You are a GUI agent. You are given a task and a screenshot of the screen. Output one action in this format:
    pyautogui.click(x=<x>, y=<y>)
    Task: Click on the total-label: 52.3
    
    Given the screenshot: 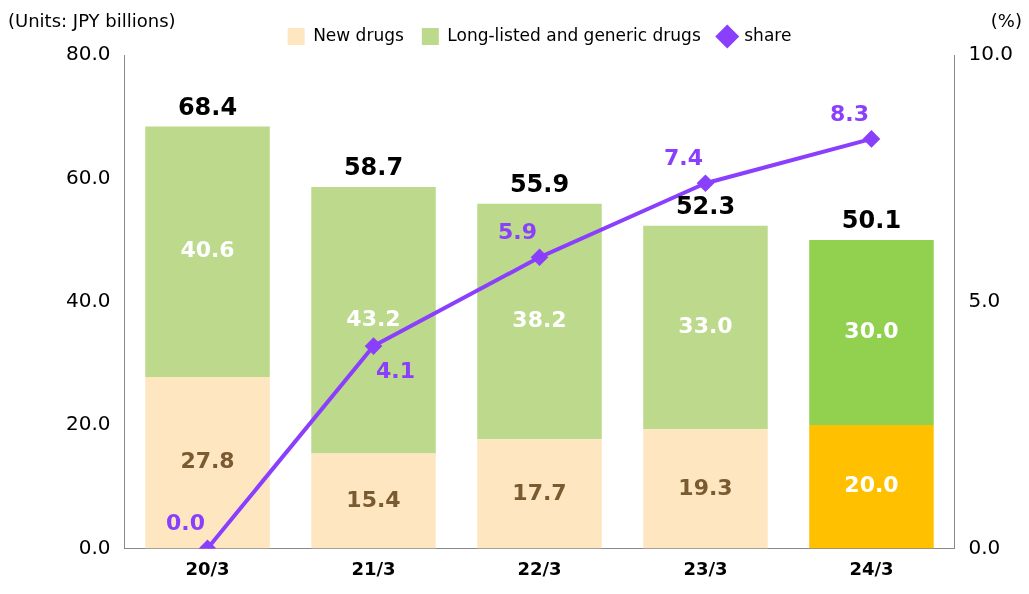 What is the action you would take?
    pyautogui.click(x=705, y=206)
    